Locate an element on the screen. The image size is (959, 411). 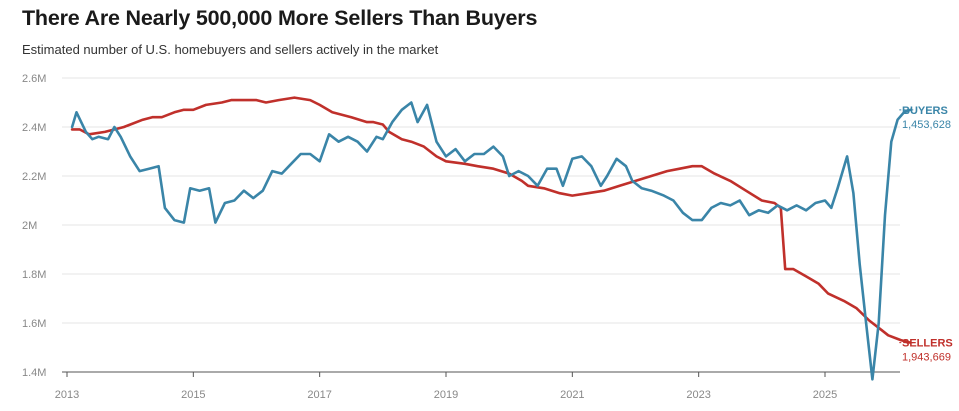
y-tick-label: 1.8M is located at coordinates (34, 275).